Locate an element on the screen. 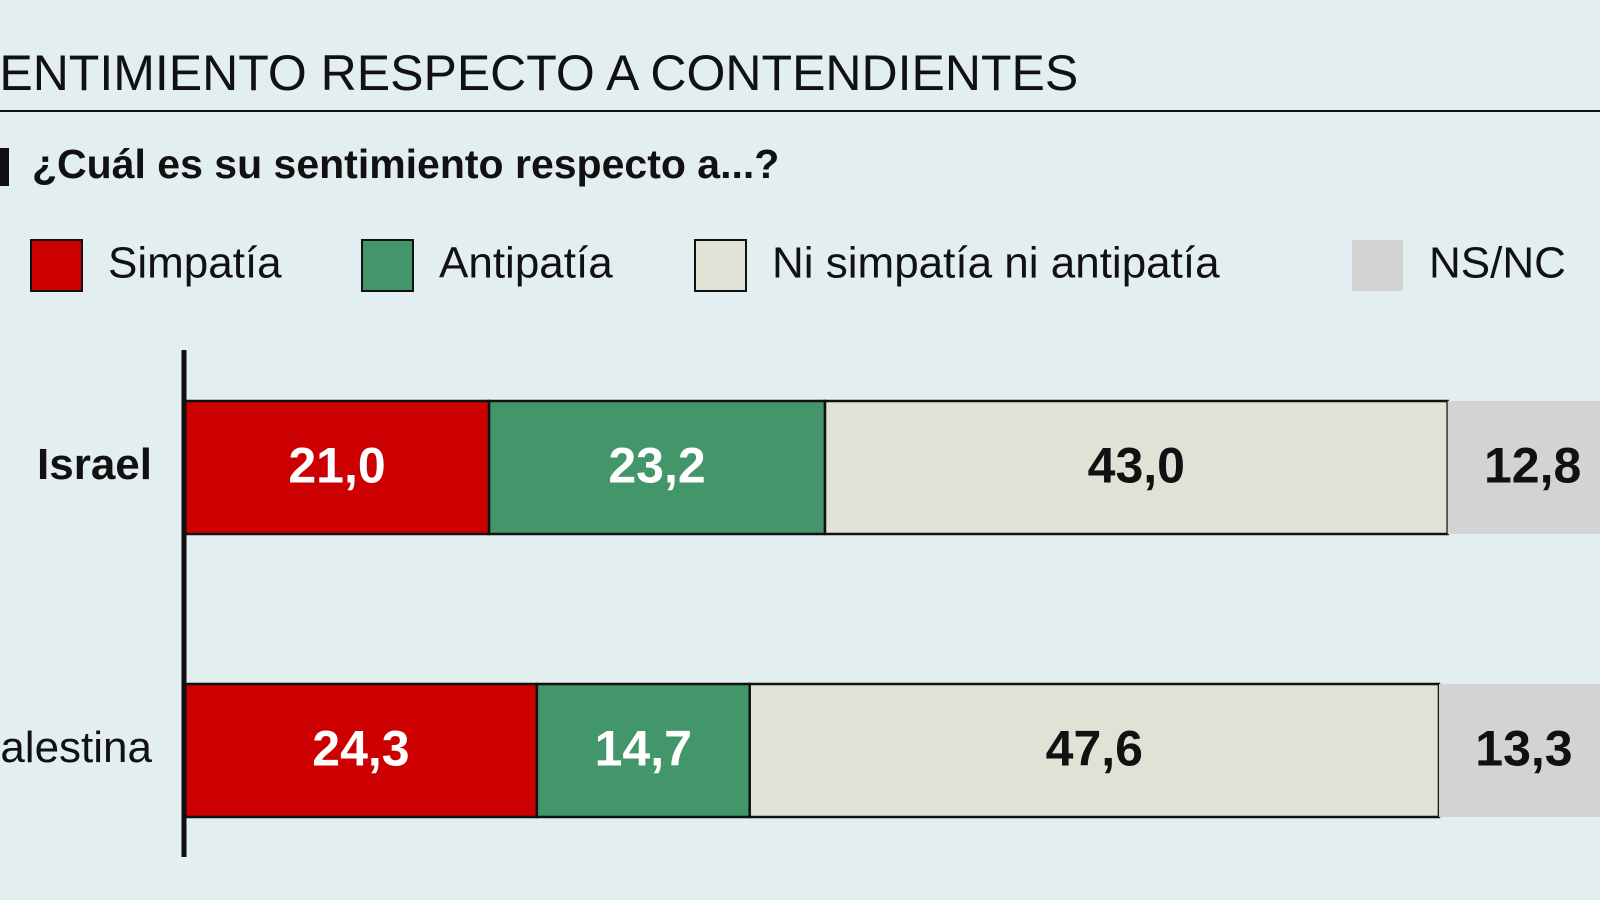 This screenshot has height=900, width=1600. legend-label: Antipatía is located at coordinates (526, 263).